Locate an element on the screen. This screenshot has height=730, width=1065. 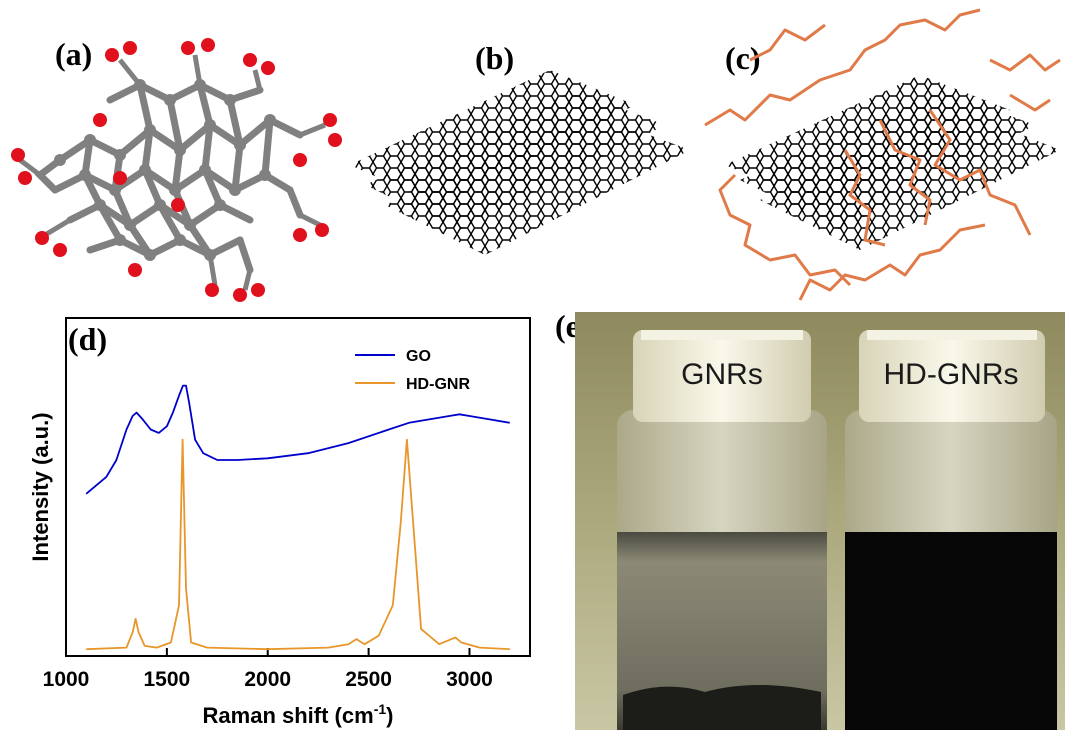
vial-hd-gnrs: HD-GNRs is located at coordinates (951, 530).